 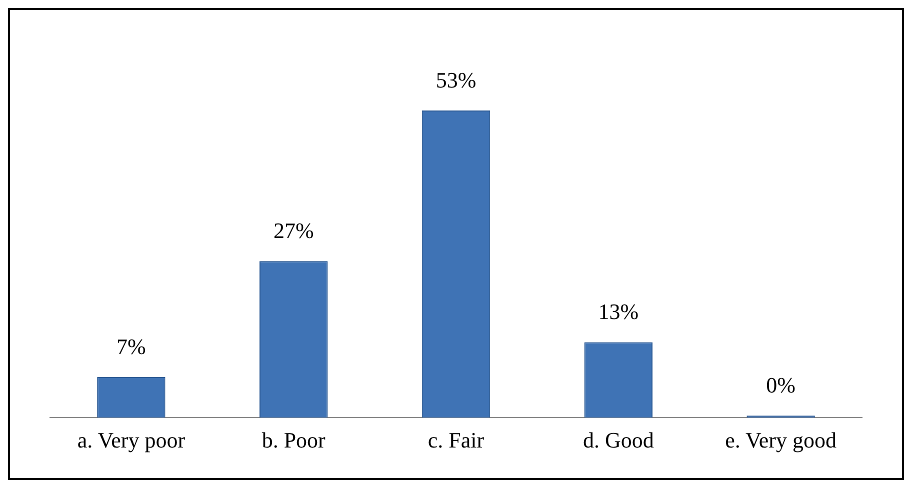 What do you see at coordinates (781, 440) in the screenshot?
I see `x-tick-label: e. Very good` at bounding box center [781, 440].